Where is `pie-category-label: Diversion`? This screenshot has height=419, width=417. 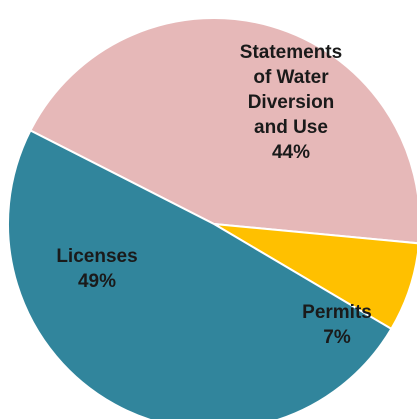
pie-category-label: Diversion is located at coordinates (291, 102).